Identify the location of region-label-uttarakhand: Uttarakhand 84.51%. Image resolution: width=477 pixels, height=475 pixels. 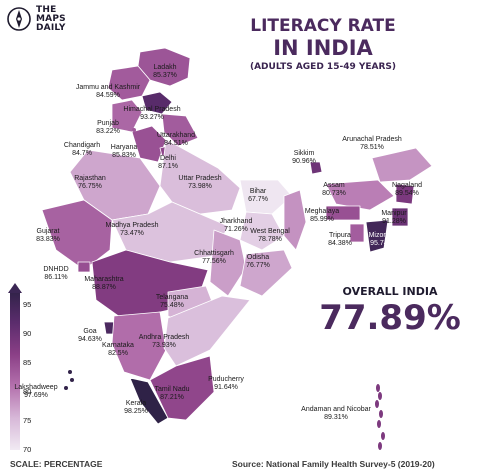
(176, 140).